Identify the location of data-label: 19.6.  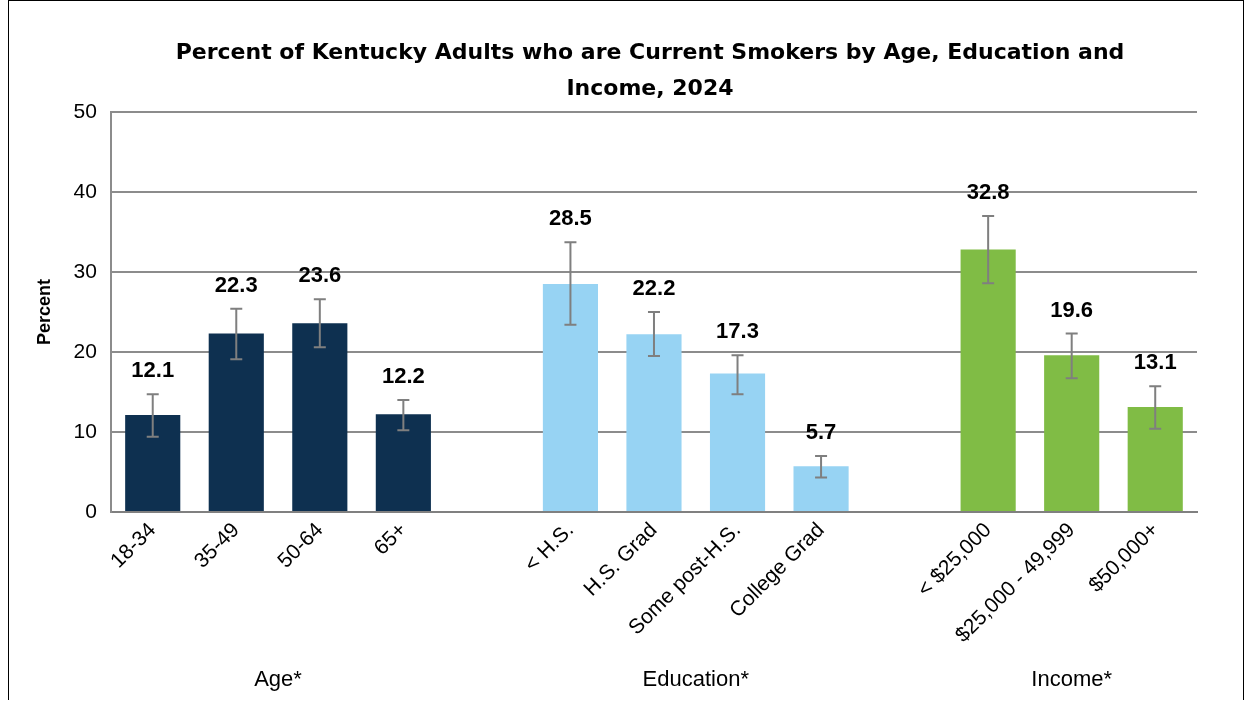
(1072, 309).